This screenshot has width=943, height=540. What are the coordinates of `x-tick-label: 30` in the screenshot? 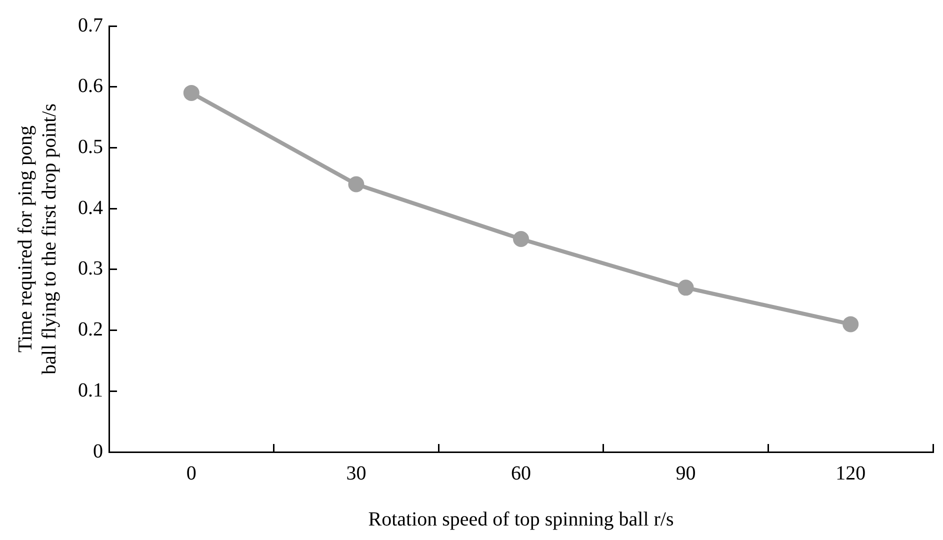 It's located at (356, 473).